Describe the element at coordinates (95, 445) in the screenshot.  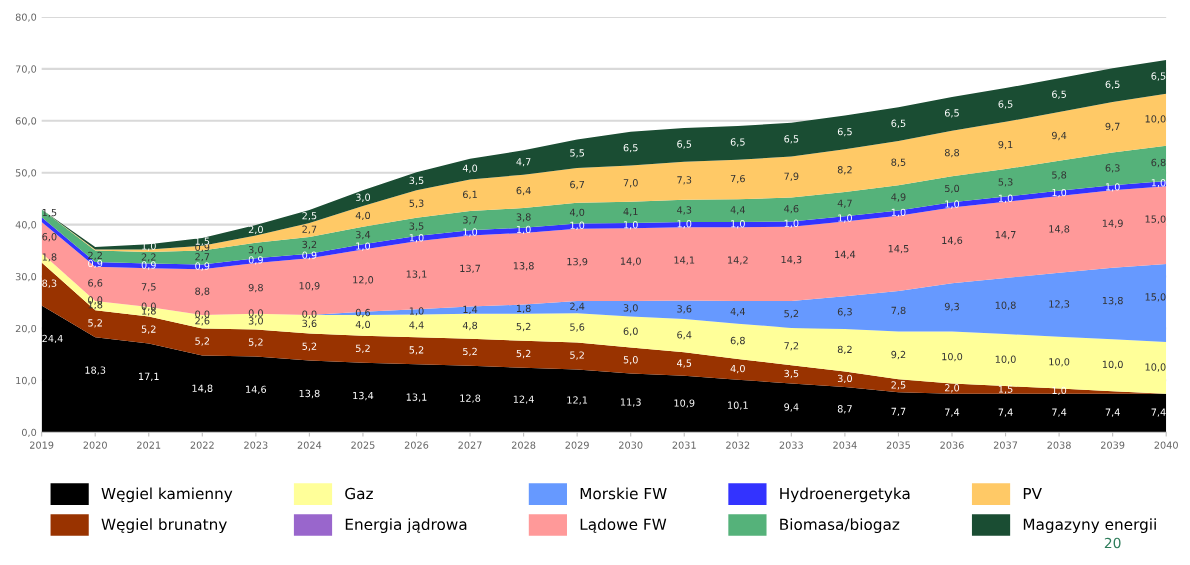
I see `x-tick-label: 2020` at that location.